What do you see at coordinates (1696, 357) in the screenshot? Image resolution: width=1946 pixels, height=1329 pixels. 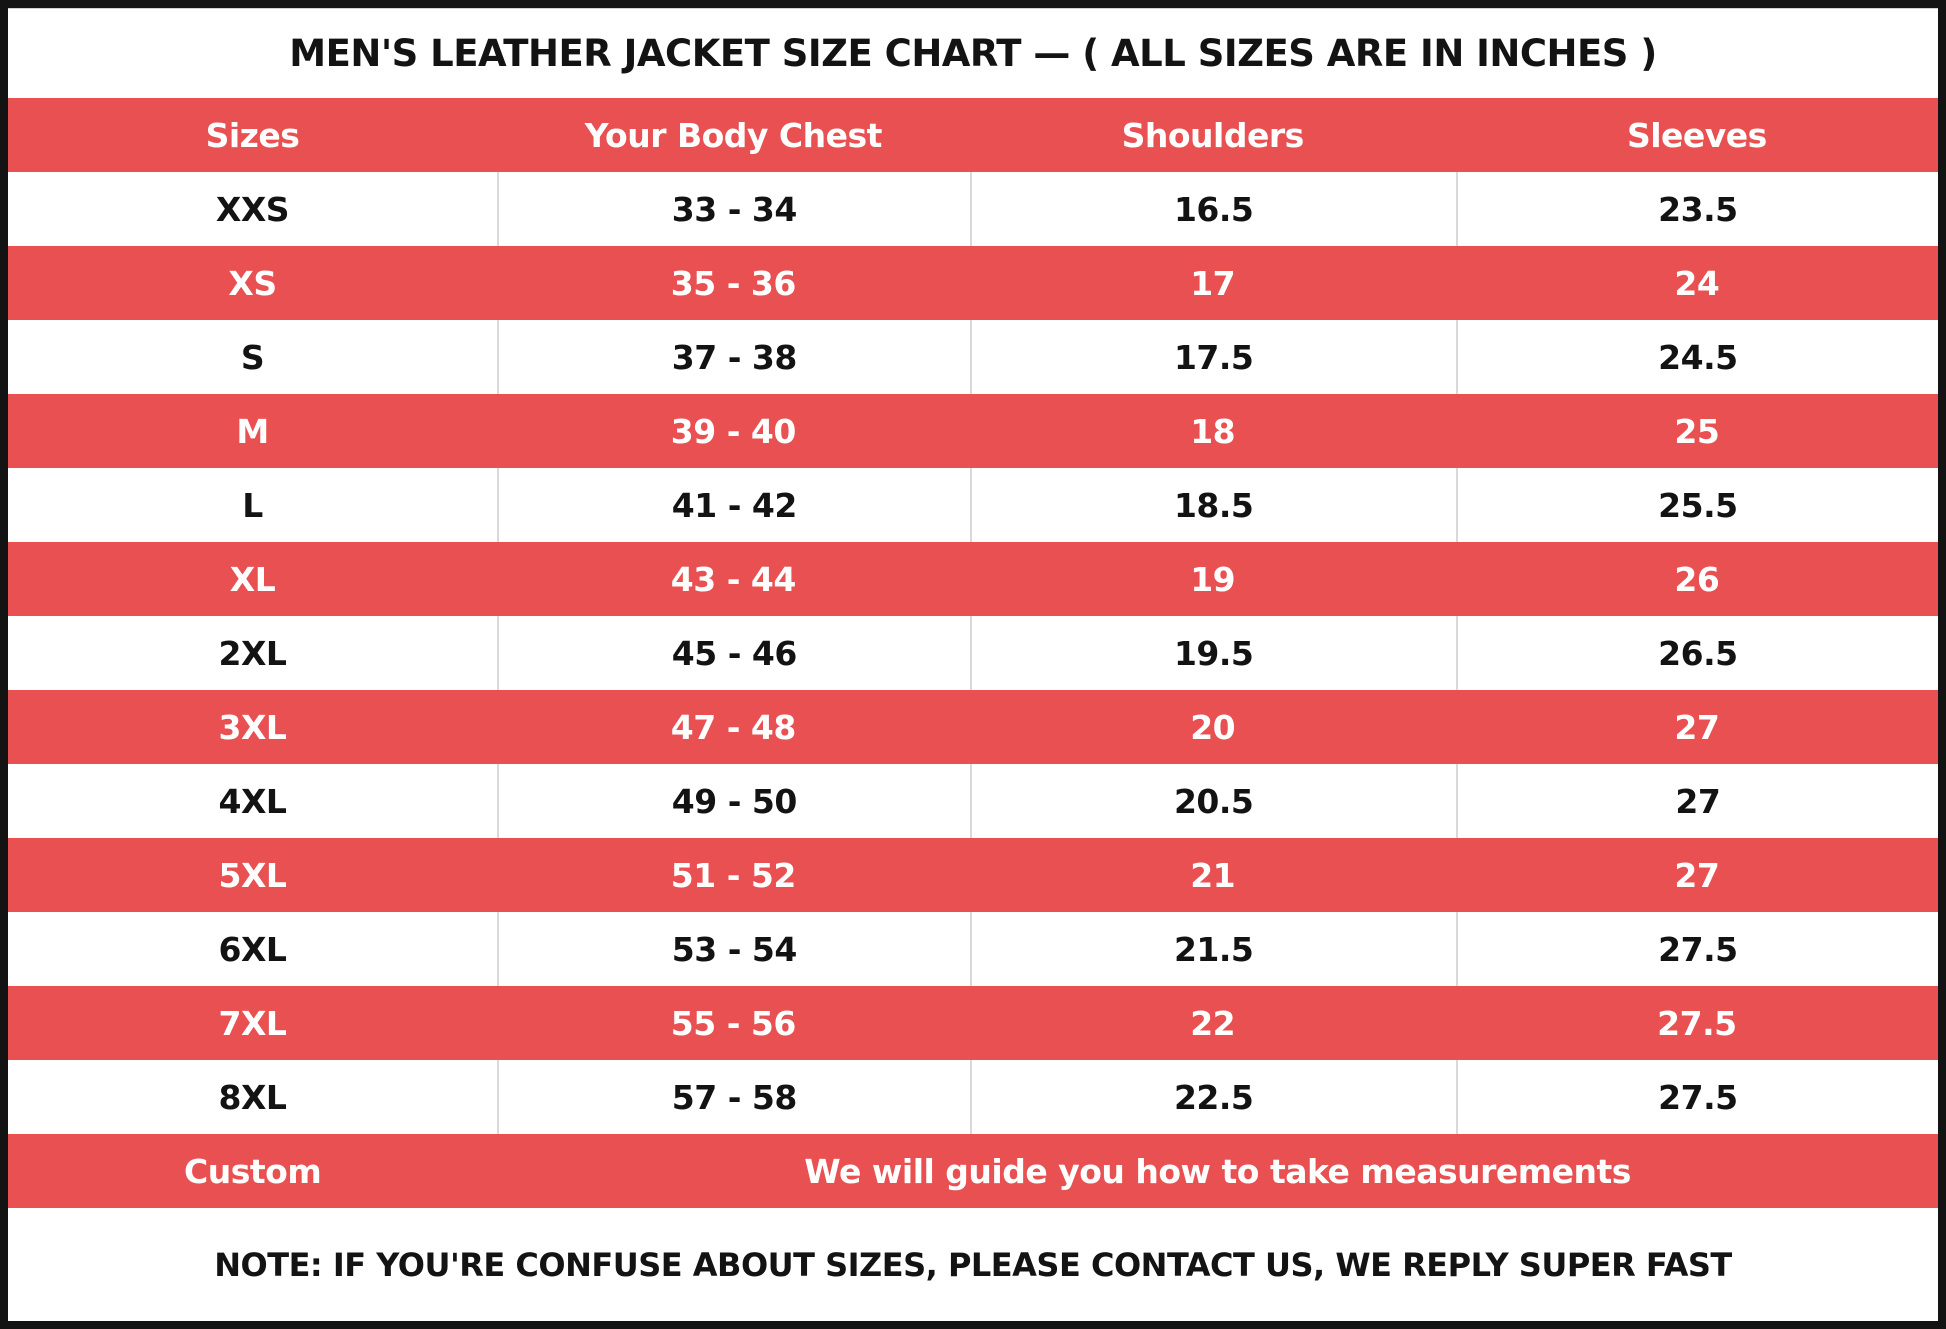 I see `sleeves-value: 24.5` at bounding box center [1696, 357].